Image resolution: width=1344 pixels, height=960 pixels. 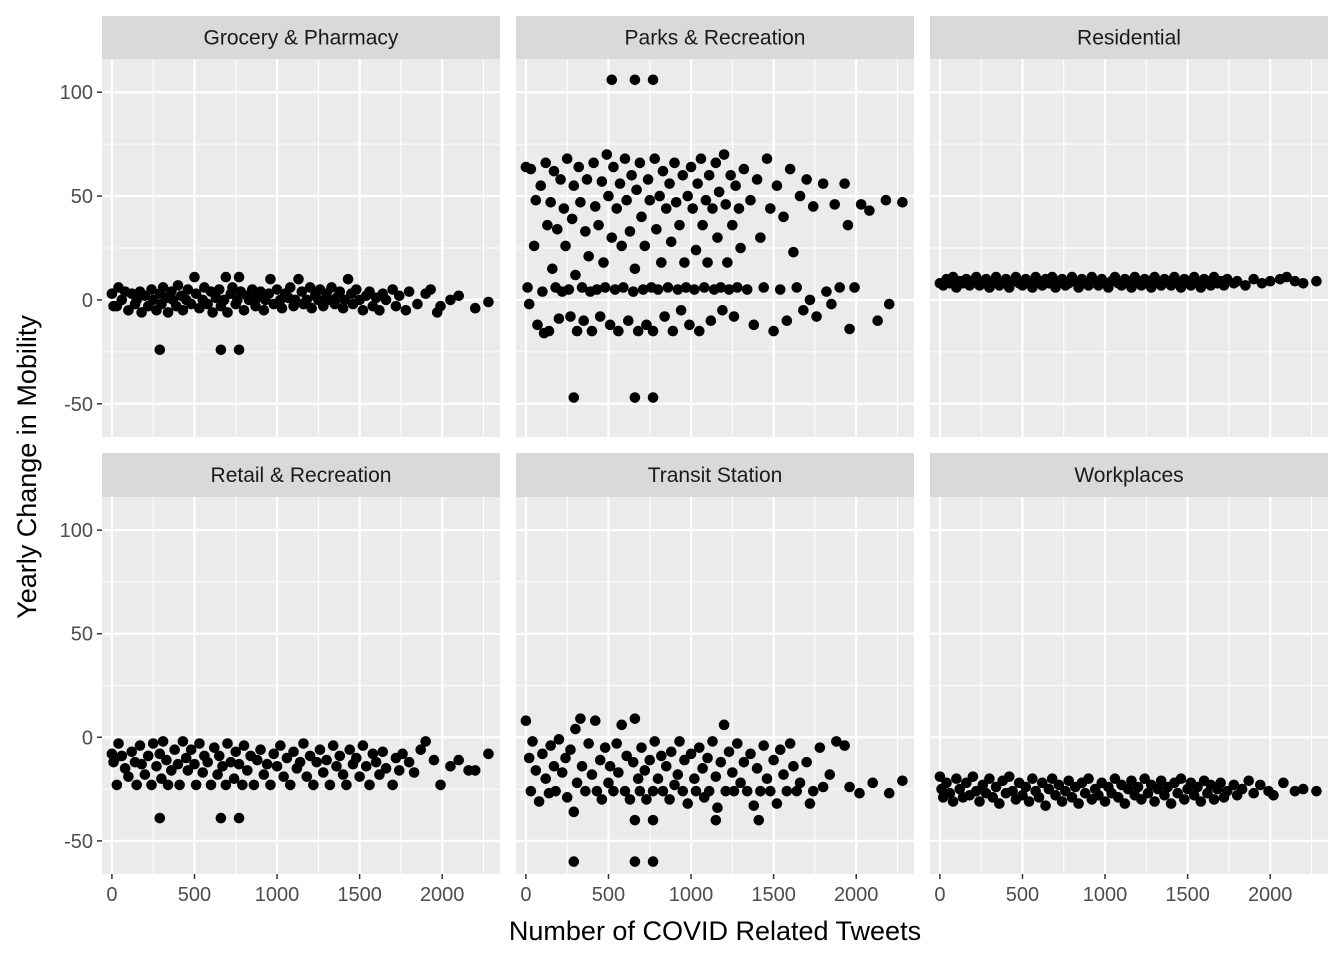 I want to click on facet-panel: Workplaces 0 500 1000 1500 2000, so click(x=1129, y=679).